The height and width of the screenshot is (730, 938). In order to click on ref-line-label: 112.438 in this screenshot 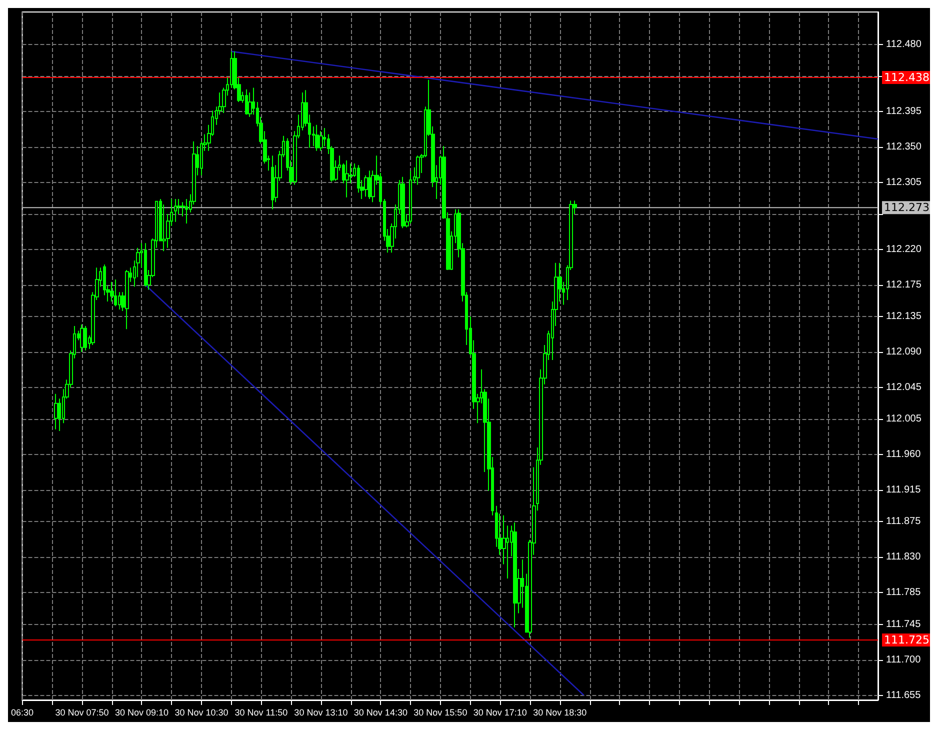, I will do `click(907, 77)`.